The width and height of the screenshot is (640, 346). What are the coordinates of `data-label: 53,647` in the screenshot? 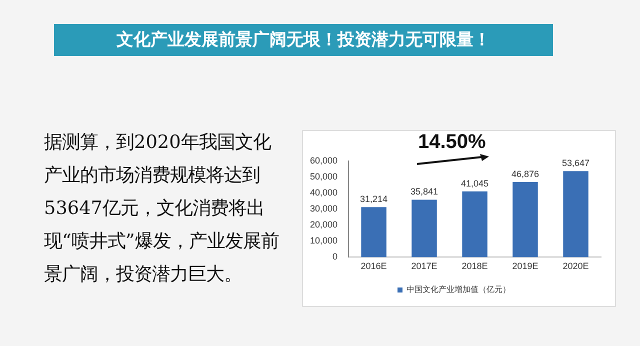 It's located at (576, 163).